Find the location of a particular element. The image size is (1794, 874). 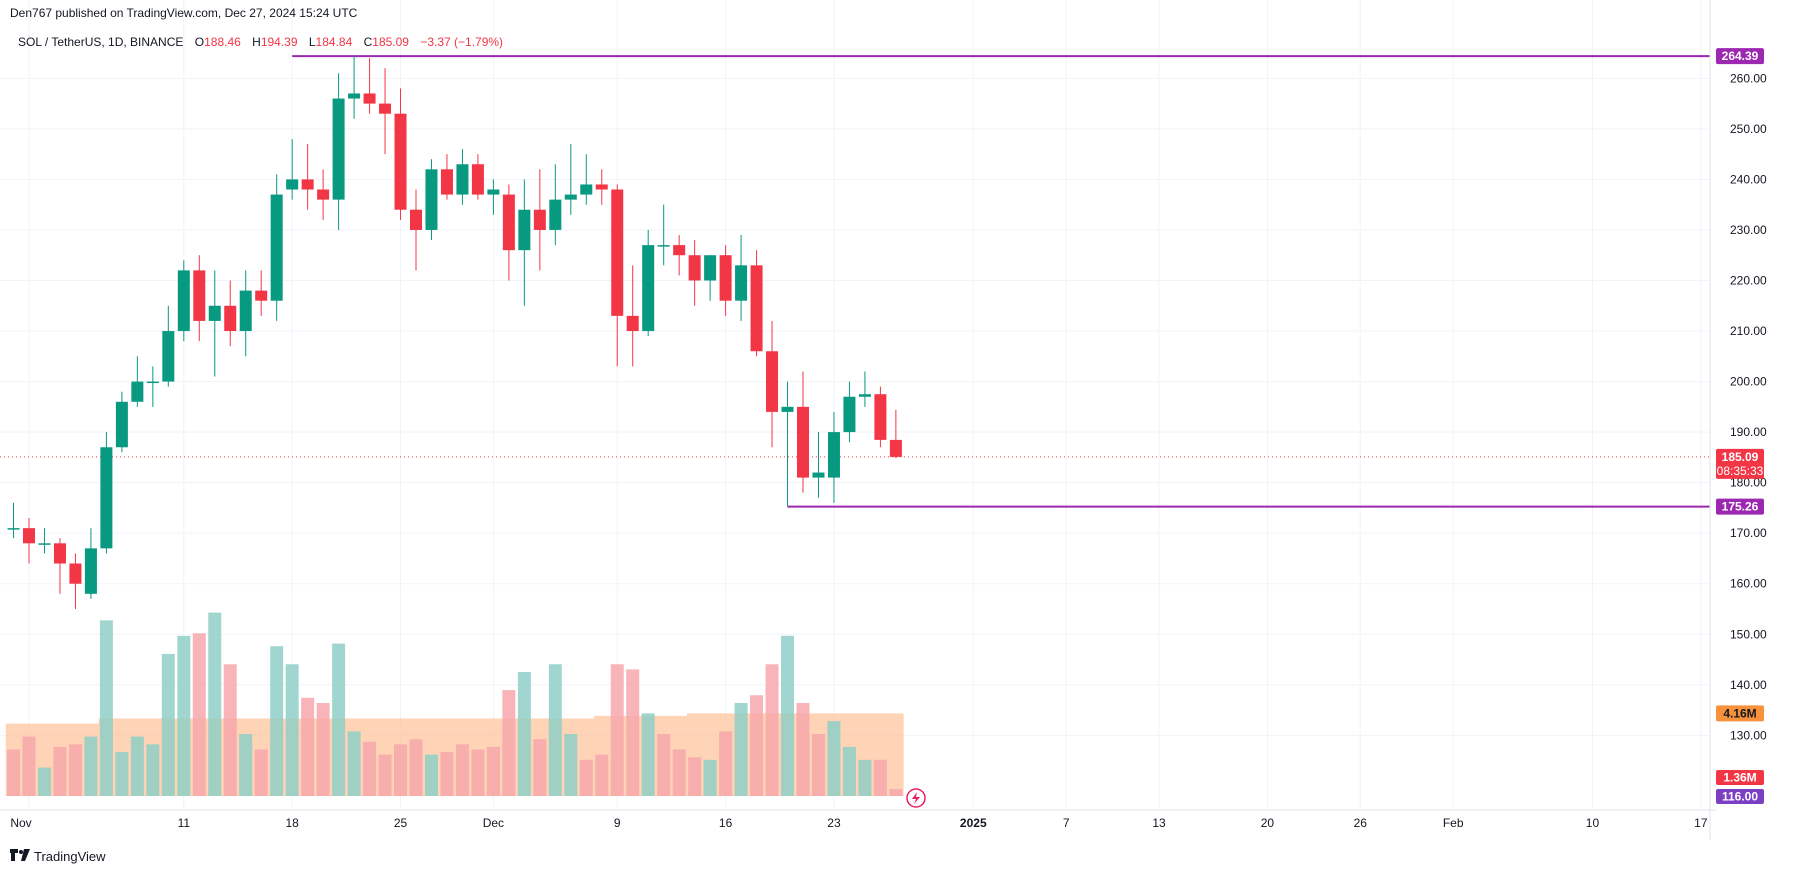

x-tick-label: 23 is located at coordinates (834, 823).